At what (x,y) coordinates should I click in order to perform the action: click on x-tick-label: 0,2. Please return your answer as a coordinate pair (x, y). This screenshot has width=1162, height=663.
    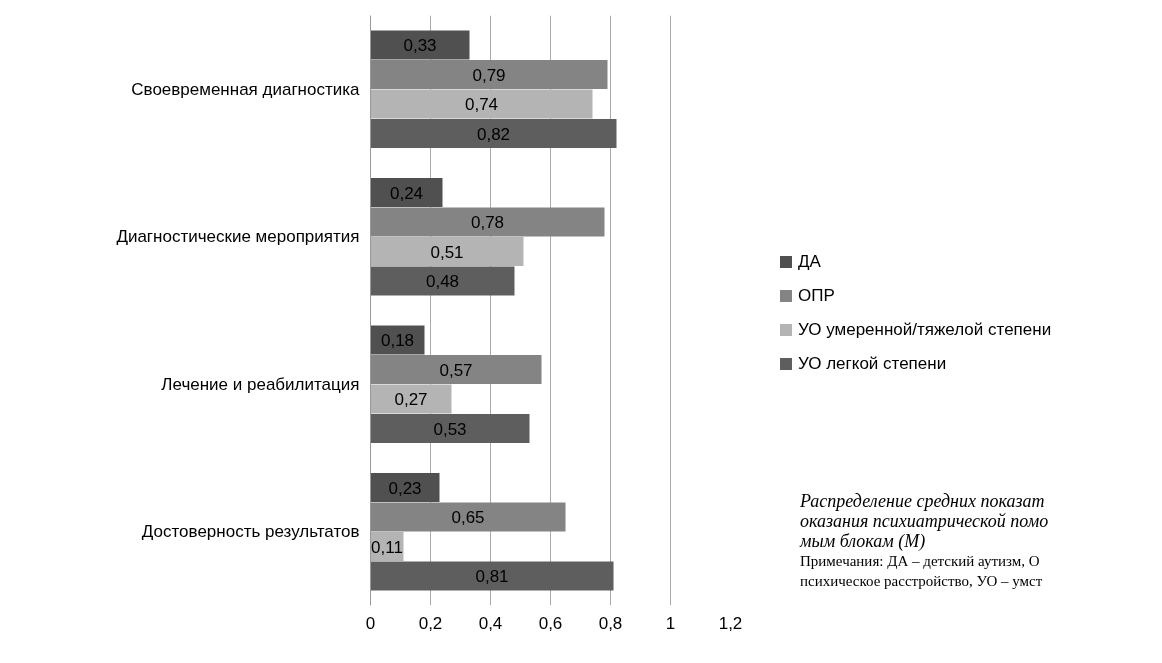
    Looking at the image, I should click on (430, 623).